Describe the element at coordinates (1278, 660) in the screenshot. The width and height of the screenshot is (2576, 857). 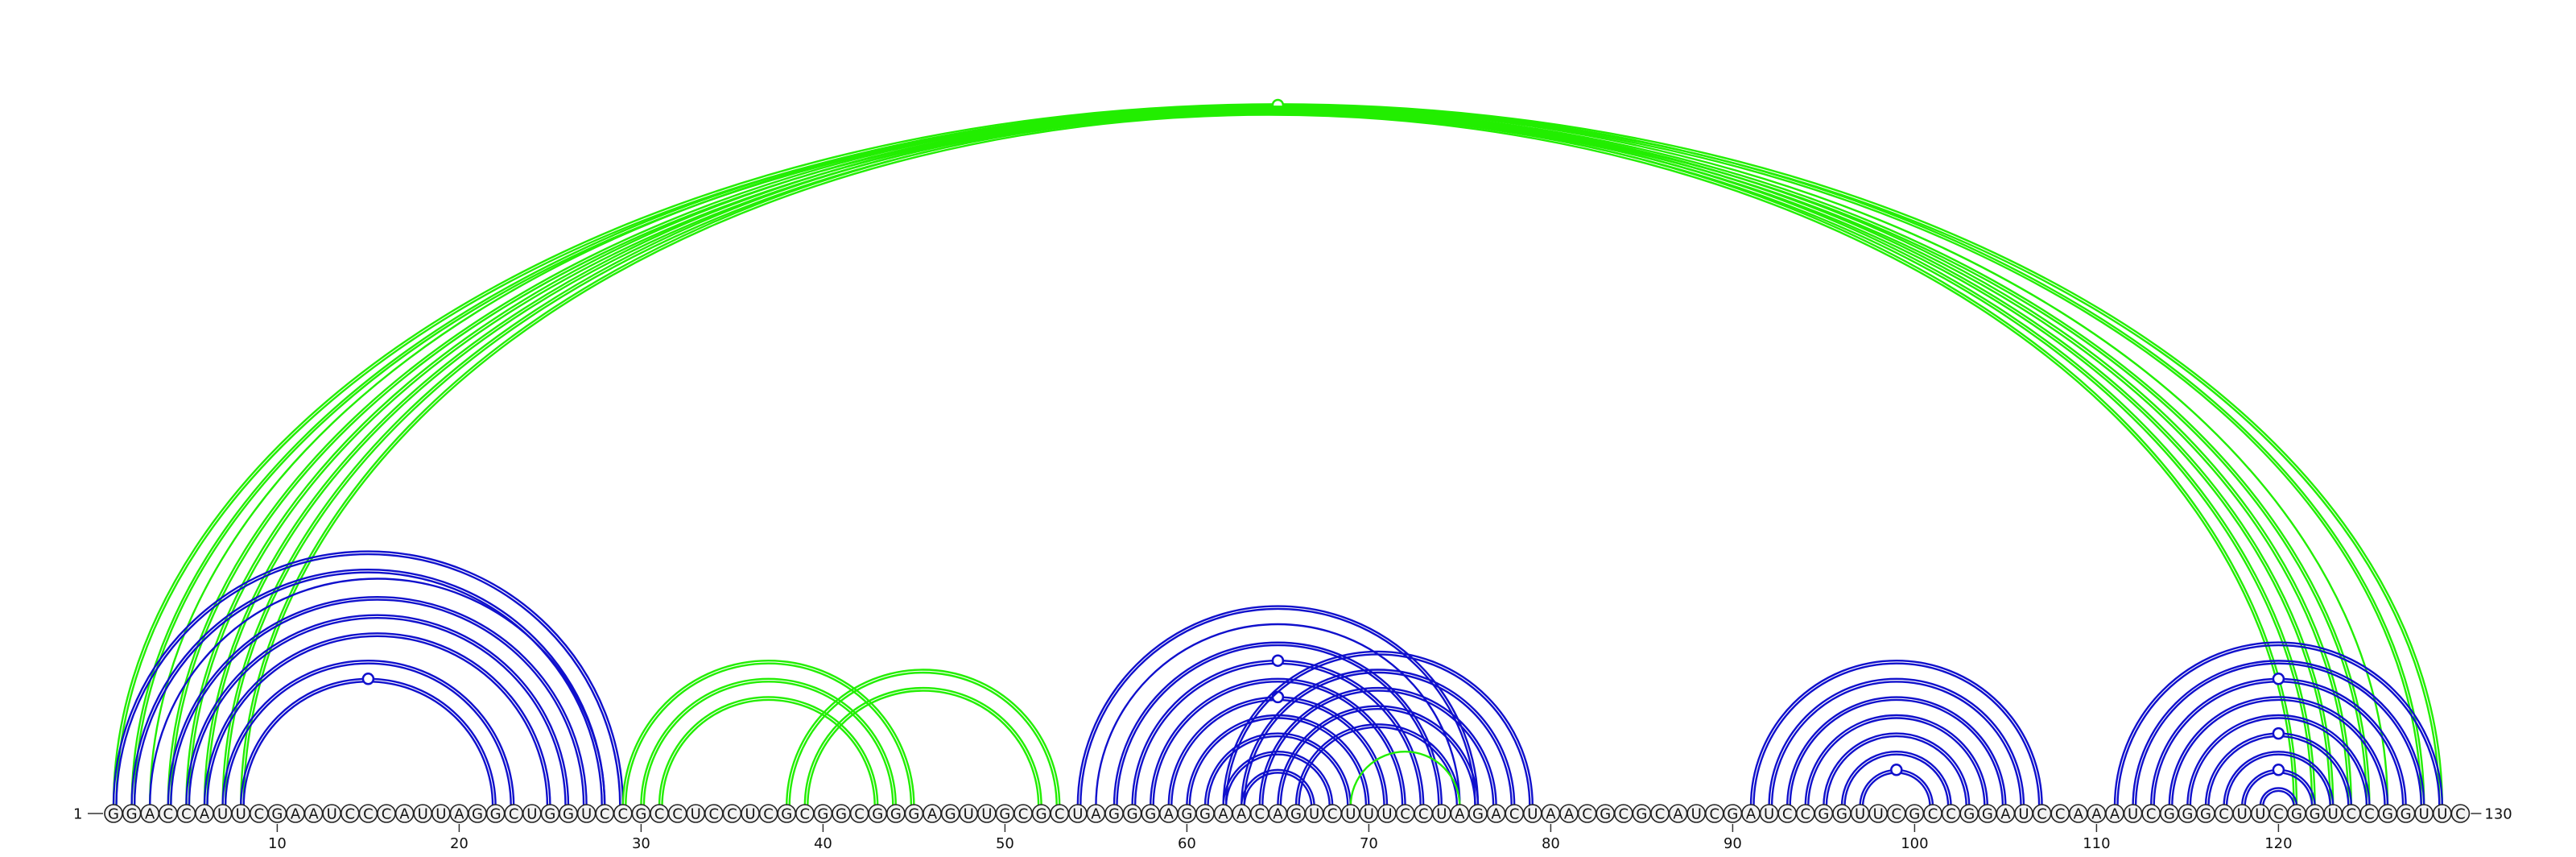
I see `arc-apex-marker` at that location.